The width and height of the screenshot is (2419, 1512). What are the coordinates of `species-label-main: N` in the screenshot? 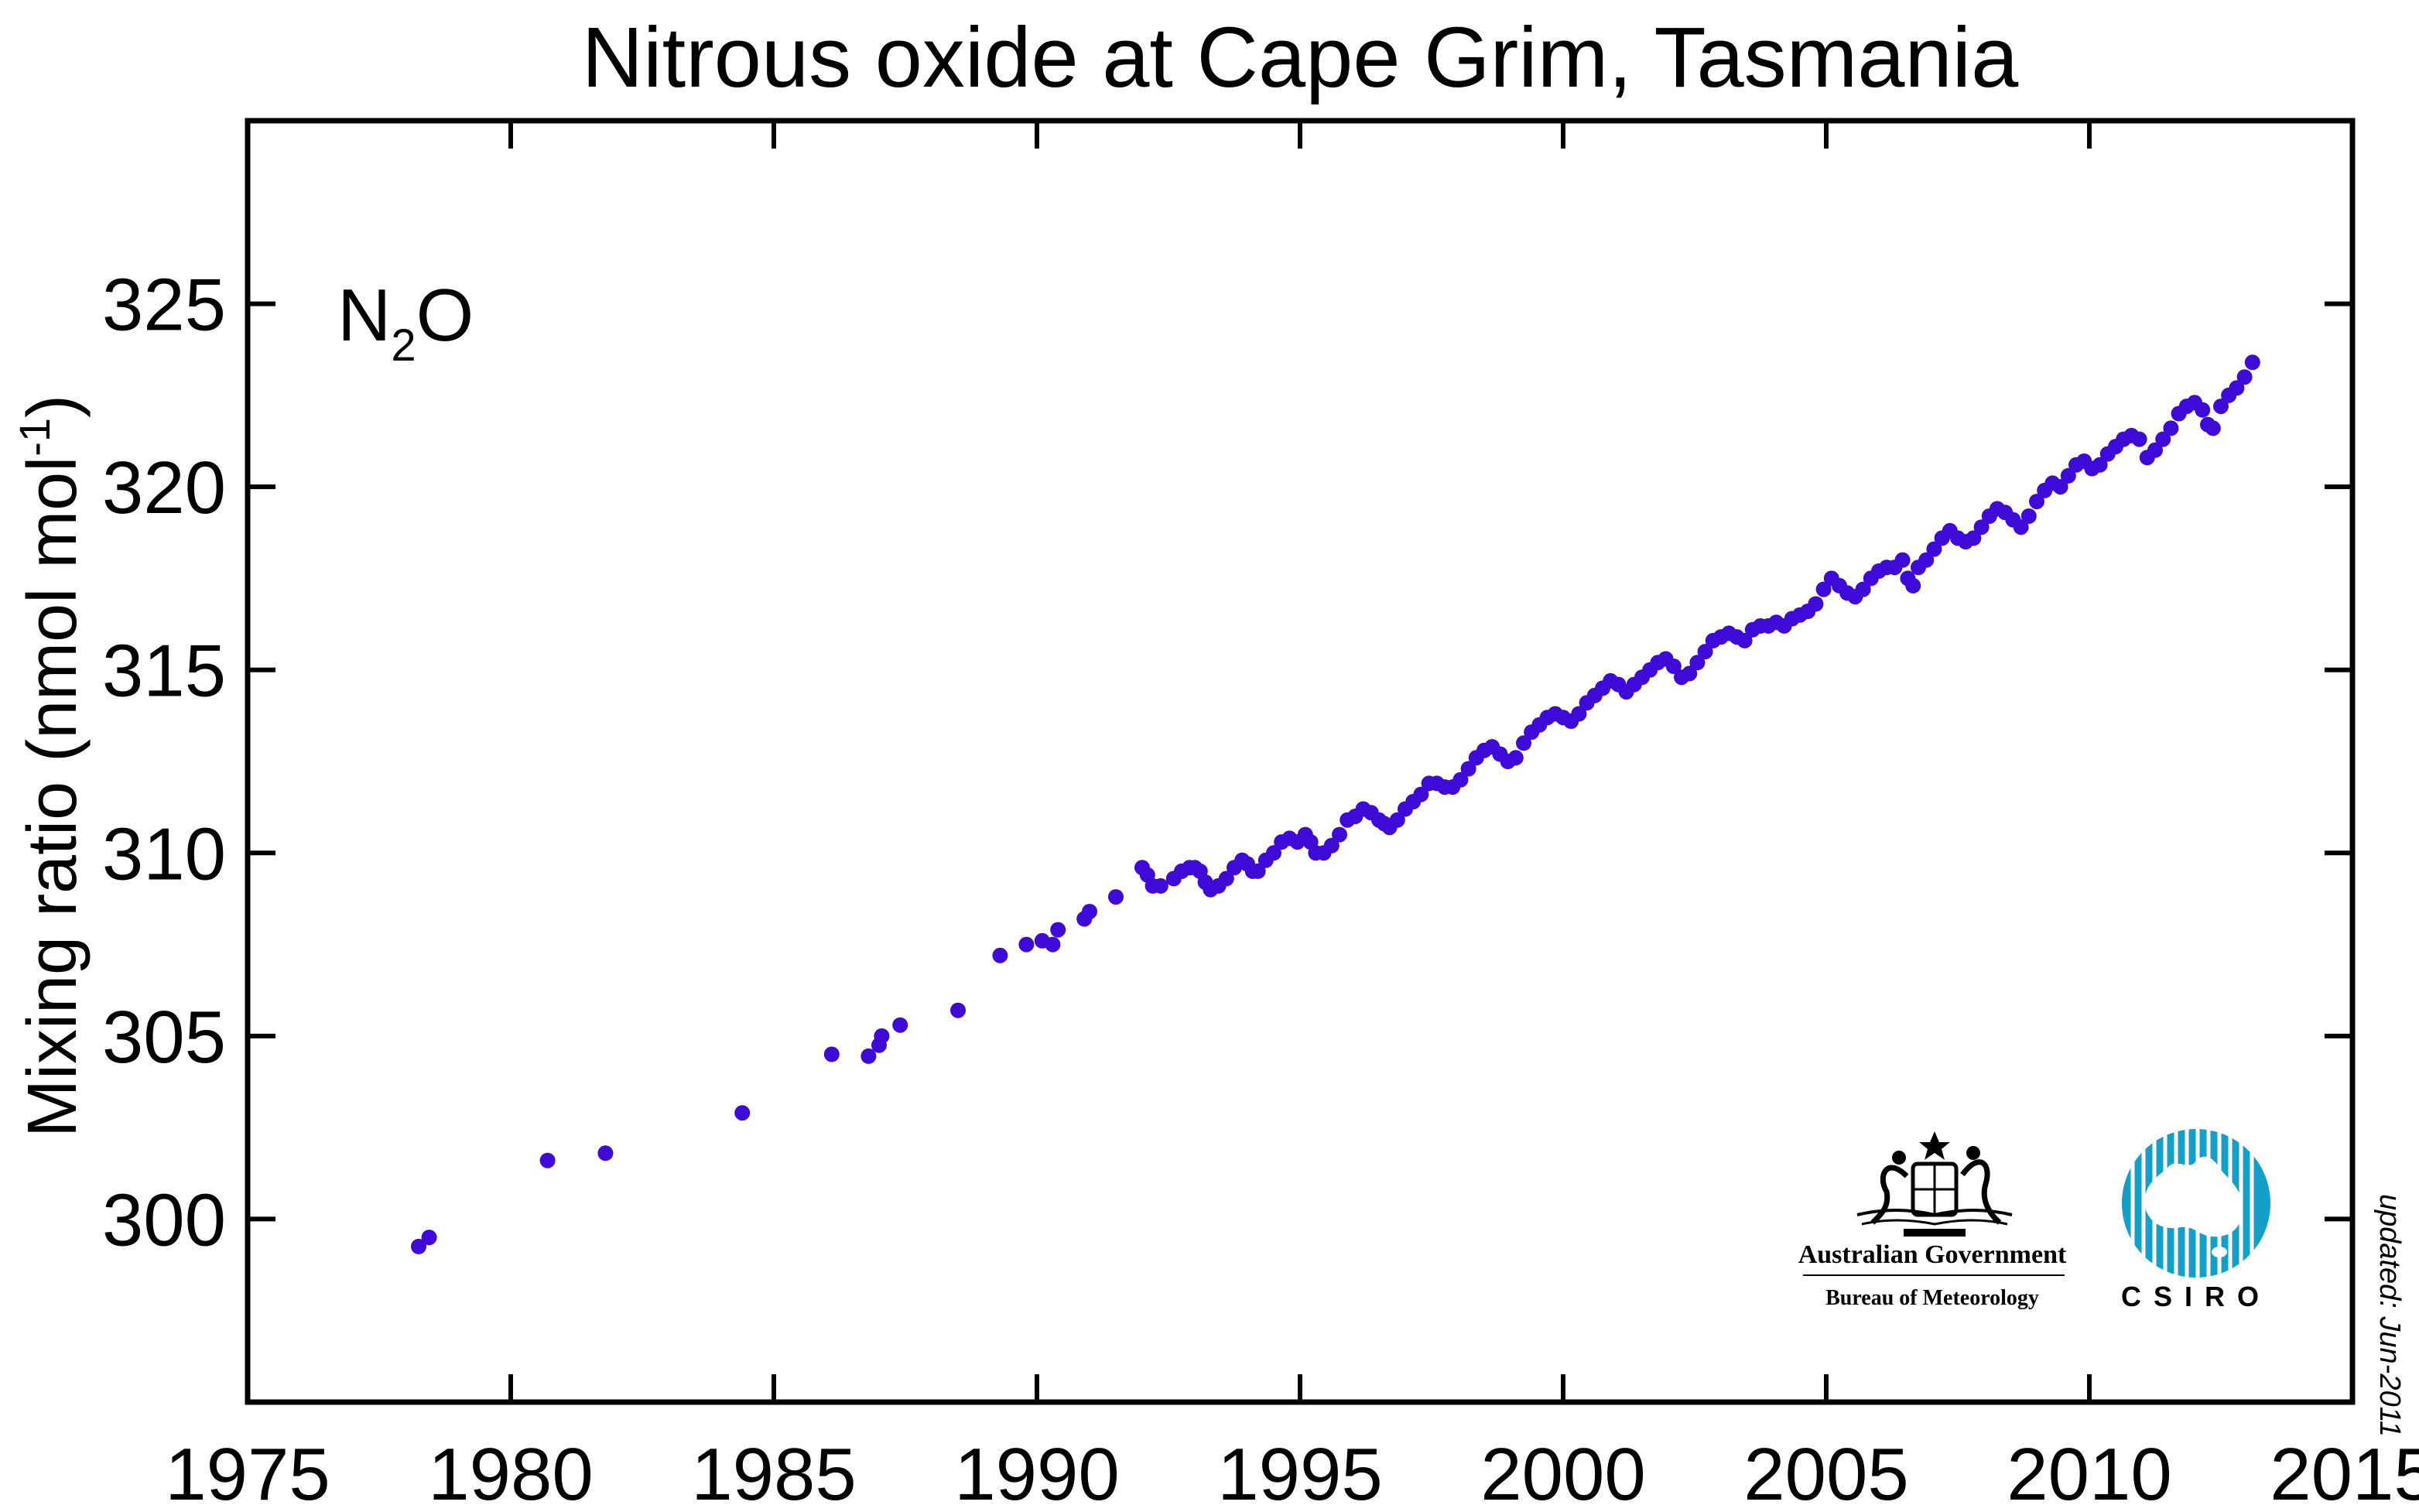 It's located at (364, 315).